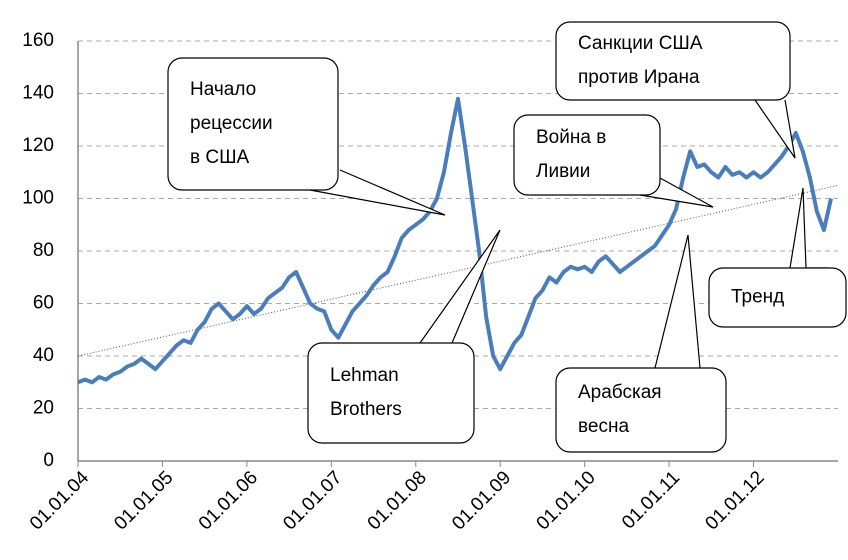 The image size is (848, 560). Describe the element at coordinates (312, 500) in the screenshot. I see `x-tick-label: 01.01.07` at that location.